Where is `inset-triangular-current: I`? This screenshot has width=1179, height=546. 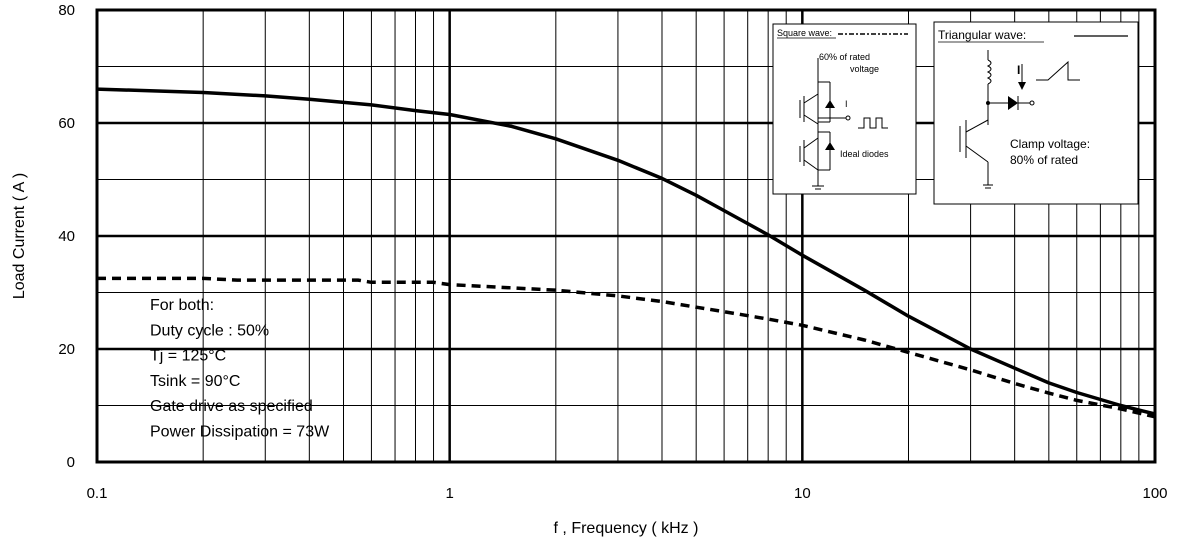
inset-triangular-current: I is located at coordinates (1018, 70).